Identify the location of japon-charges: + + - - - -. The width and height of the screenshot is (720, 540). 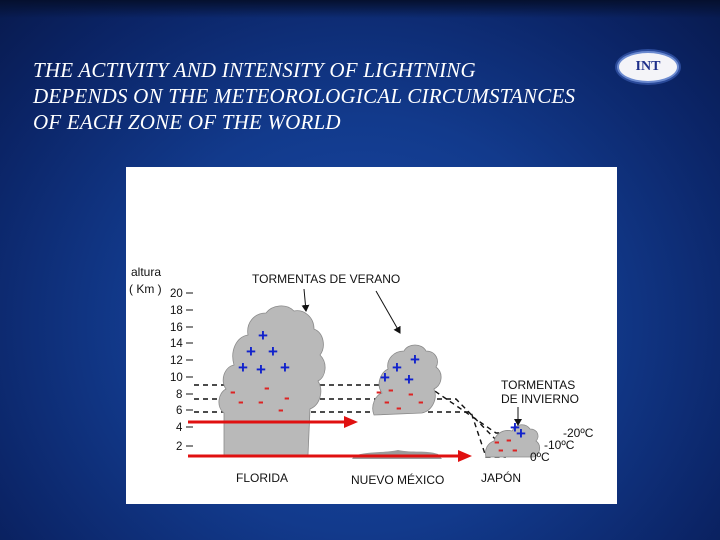
(510, 438).